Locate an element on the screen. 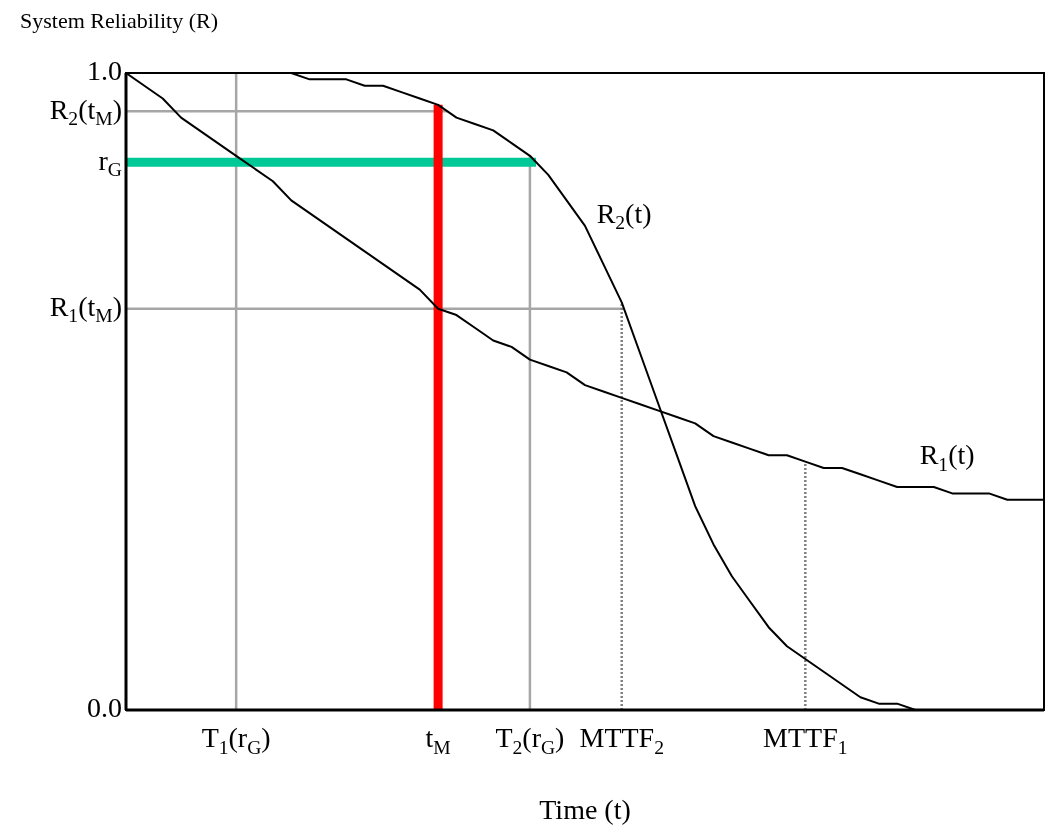  chart-title: System Reliability (R) is located at coordinates (119, 20).